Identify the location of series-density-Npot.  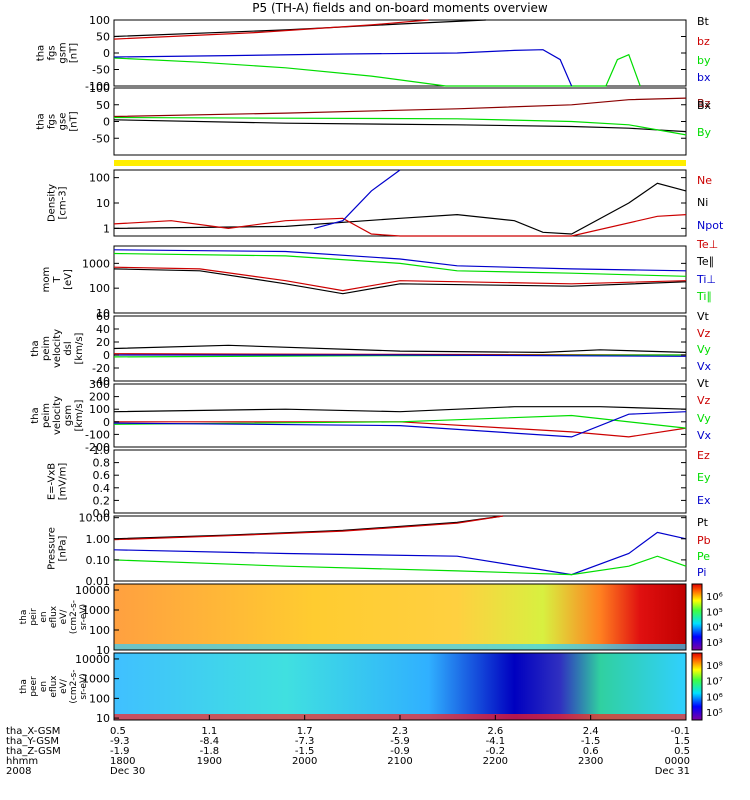
(357, 199).